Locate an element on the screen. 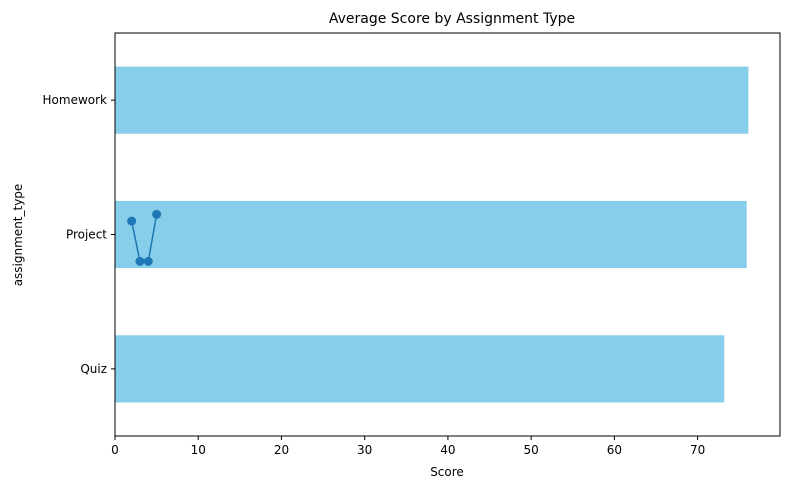  x-tick-label: 10 is located at coordinates (198, 450).